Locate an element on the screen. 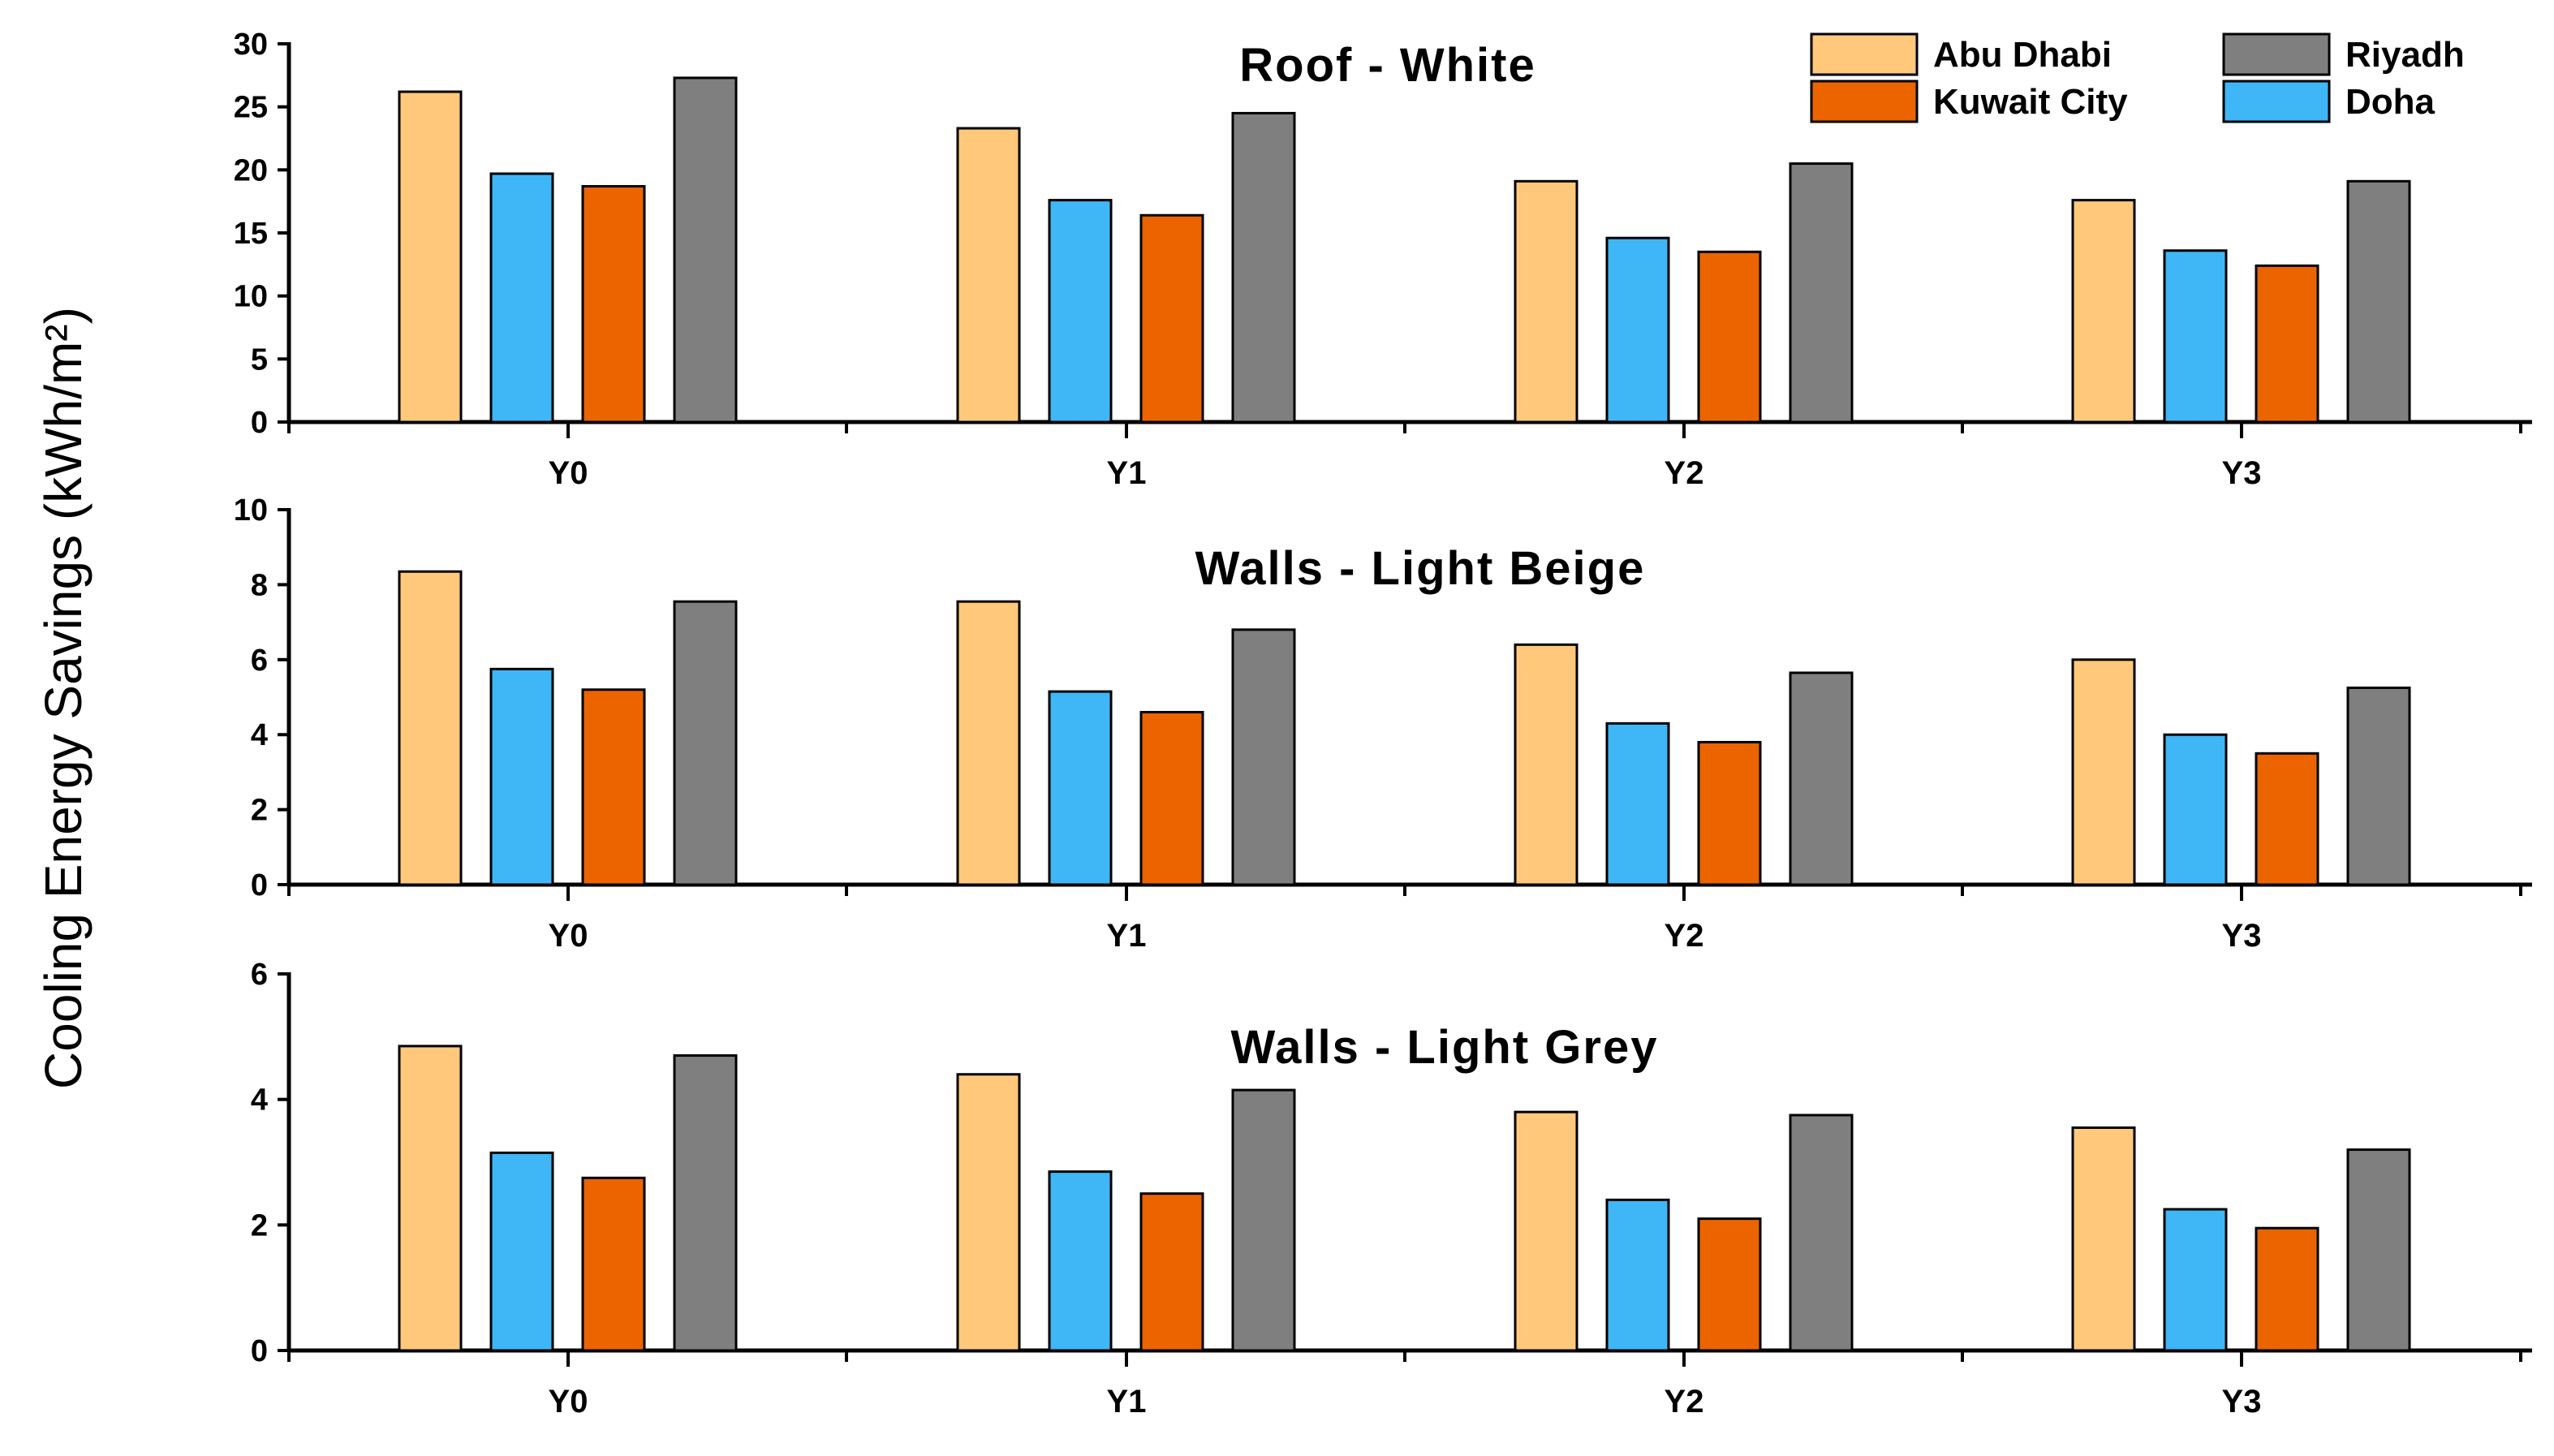  y-tick-label: 30 is located at coordinates (251, 45).